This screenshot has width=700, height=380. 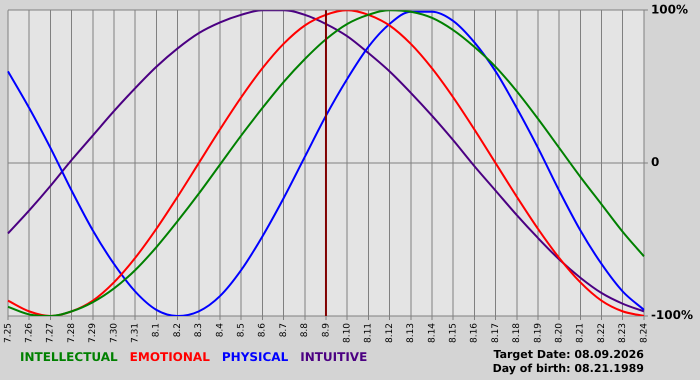 What do you see at coordinates (71, 333) in the screenshot?
I see `x-tick-label: 7.28` at bounding box center [71, 333].